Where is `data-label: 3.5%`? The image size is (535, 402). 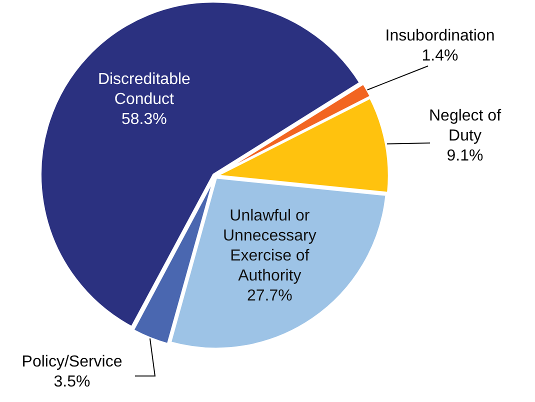 data-label: 3.5% is located at coordinates (72, 381).